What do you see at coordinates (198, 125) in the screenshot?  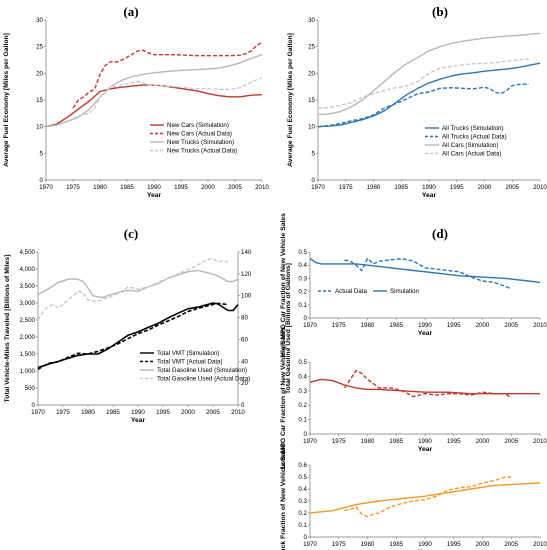 I see `legend-label: New Cars (Simulation)` at bounding box center [198, 125].